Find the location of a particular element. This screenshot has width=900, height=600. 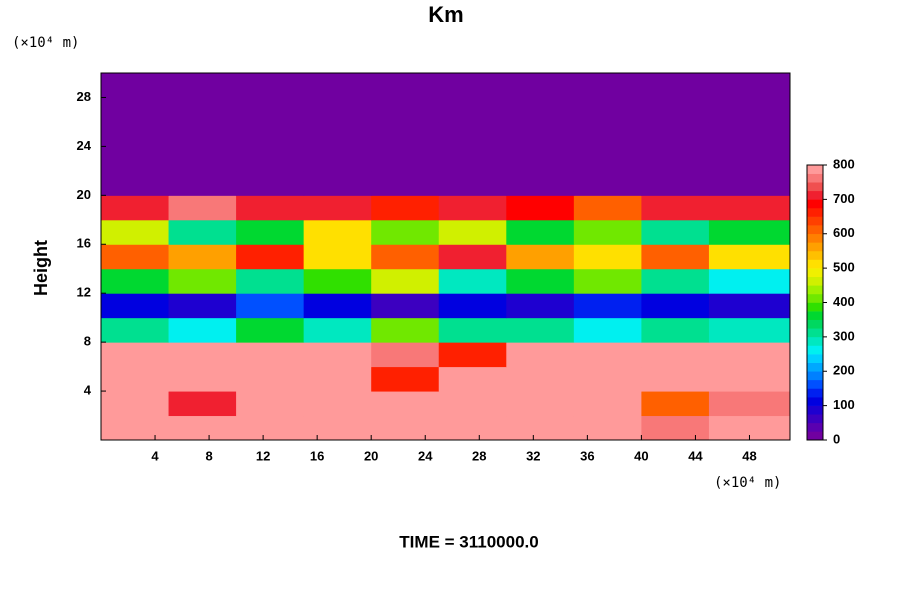

x-unit-label: (×10⁴ m) is located at coordinates (747, 483).